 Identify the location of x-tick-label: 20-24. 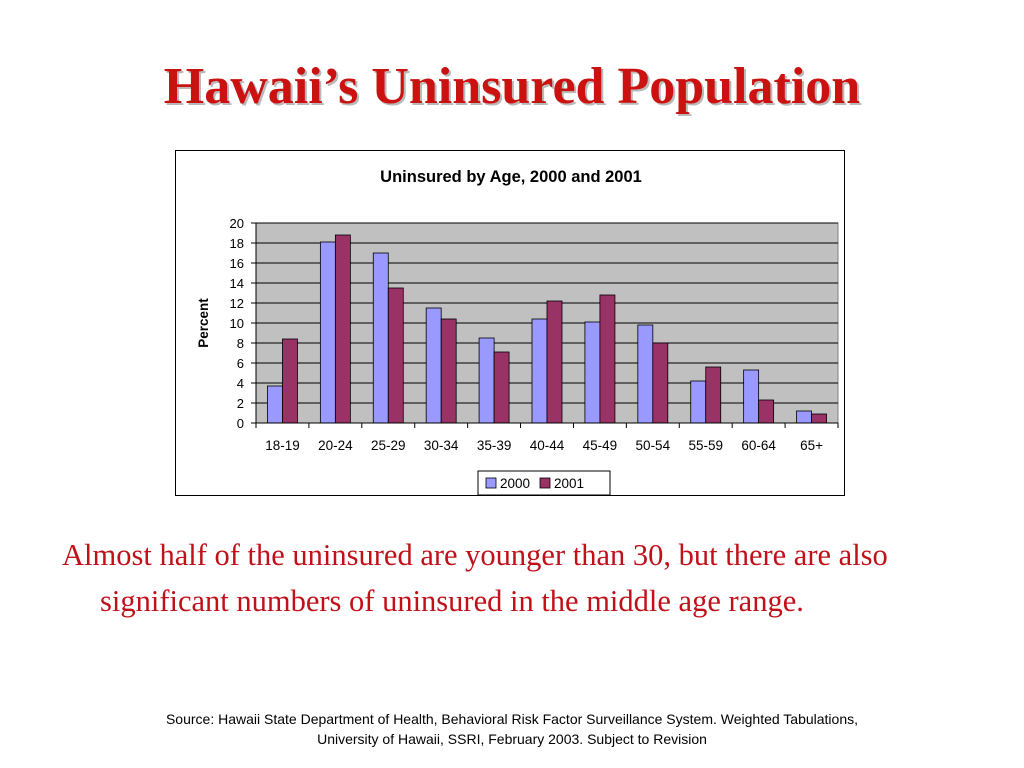
(335, 445).